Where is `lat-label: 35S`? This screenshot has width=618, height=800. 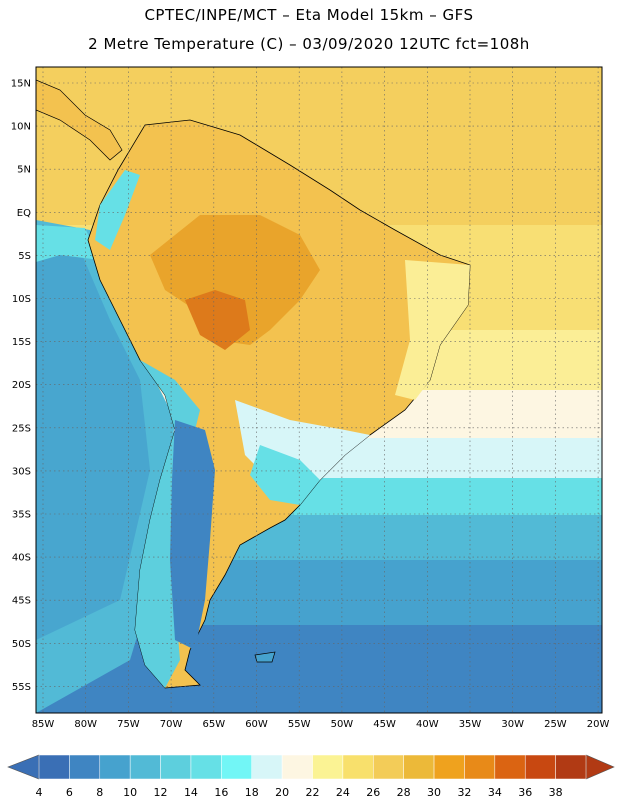
lat-label: 35S is located at coordinates (21, 515).